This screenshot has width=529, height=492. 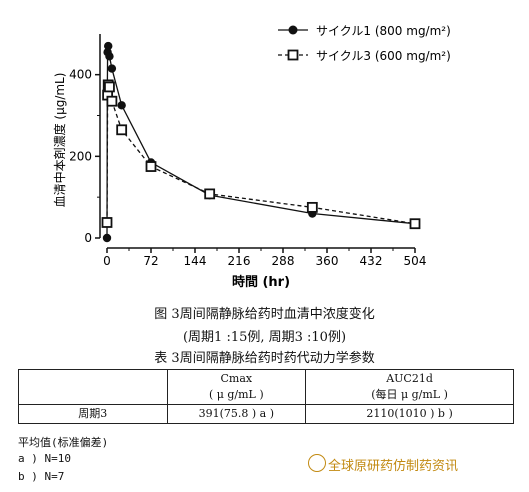 What do you see at coordinates (383, 31) in the screenshot?
I see `legend-label-1: サイクル1 (800 mg/m²)` at bounding box center [383, 31].